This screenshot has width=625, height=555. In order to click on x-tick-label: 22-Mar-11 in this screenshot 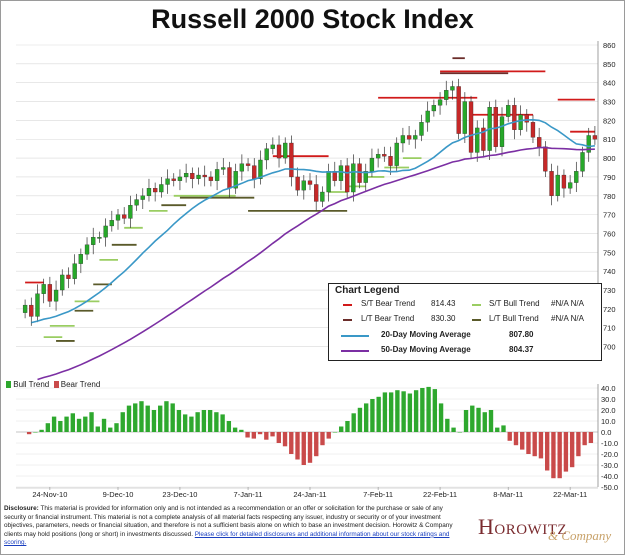, I will do `click(570, 494)`.